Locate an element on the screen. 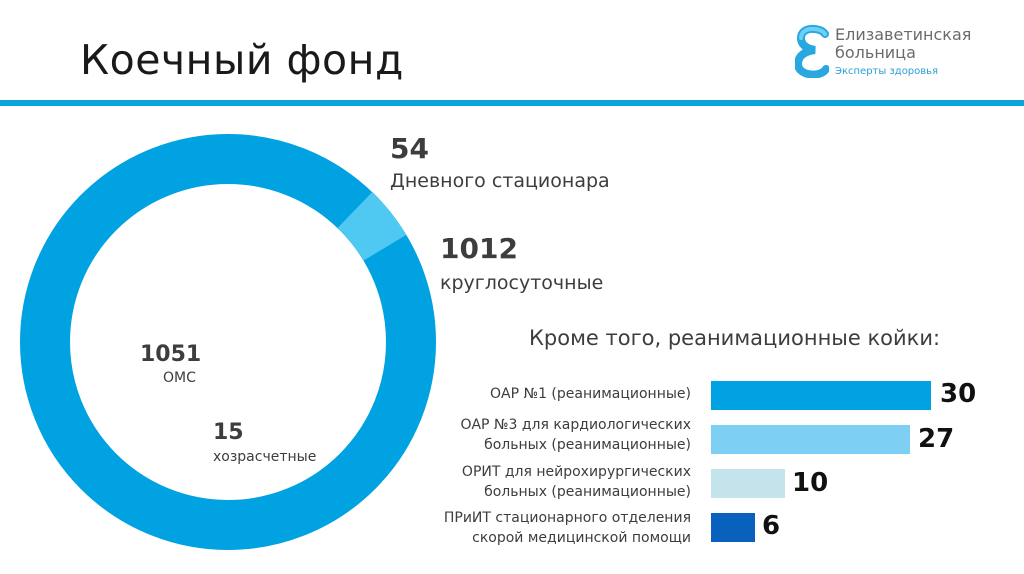  day-hospital-value: 54 is located at coordinates (409, 148).